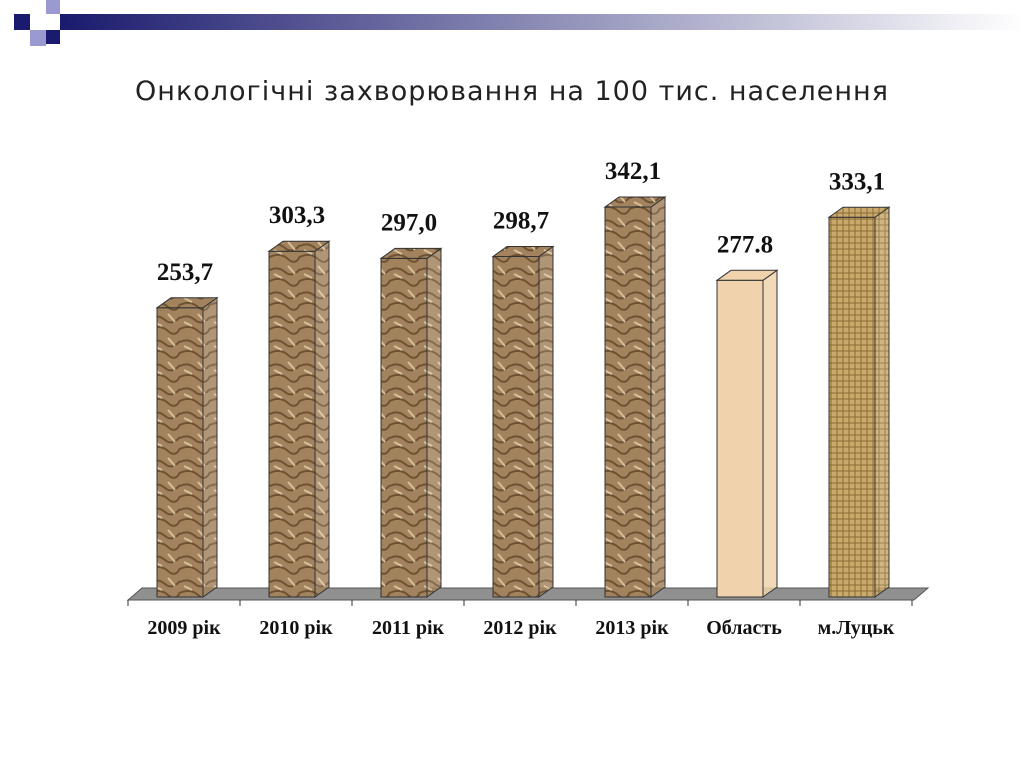 The width and height of the screenshot is (1024, 768). Describe the element at coordinates (745, 244) in the screenshot. I see `value-label: 277.8` at that location.